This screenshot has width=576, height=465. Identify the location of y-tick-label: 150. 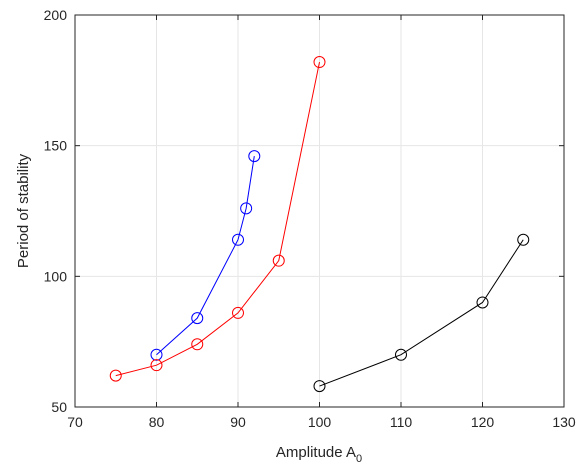
(56, 146).